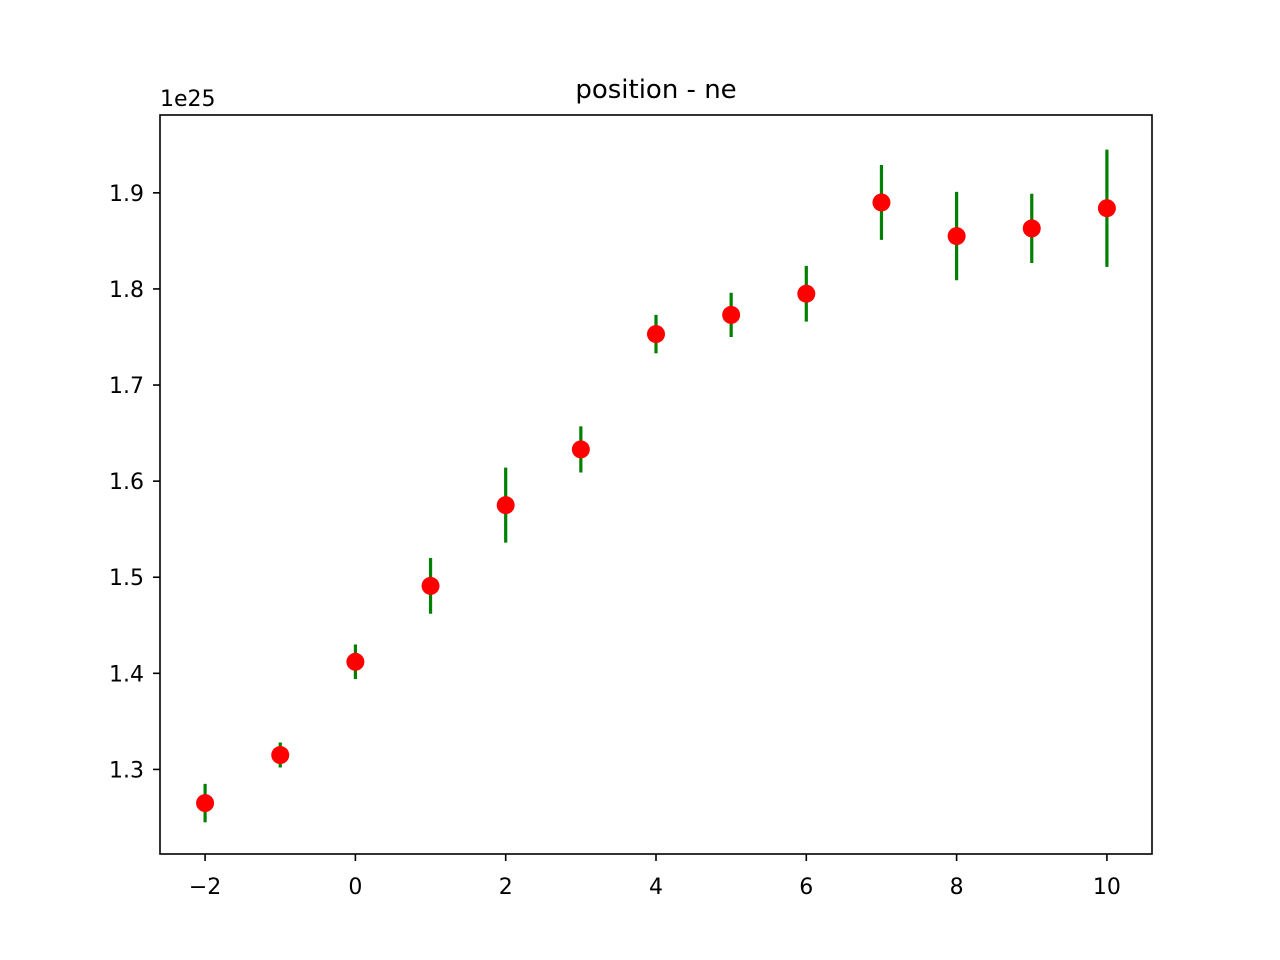 This screenshot has width=1280, height=960. I want to click on y-tick-label: 1.9, so click(126, 194).